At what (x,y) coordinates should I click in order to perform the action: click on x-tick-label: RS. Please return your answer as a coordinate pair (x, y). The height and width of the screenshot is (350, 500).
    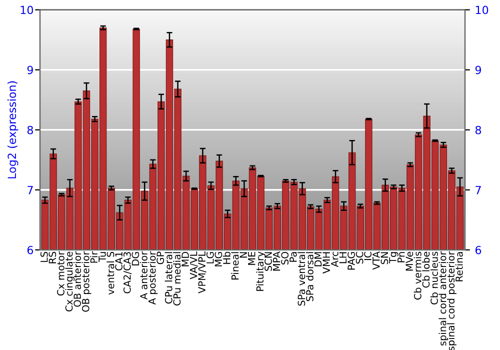
    Looking at the image, I should click on (52, 258).